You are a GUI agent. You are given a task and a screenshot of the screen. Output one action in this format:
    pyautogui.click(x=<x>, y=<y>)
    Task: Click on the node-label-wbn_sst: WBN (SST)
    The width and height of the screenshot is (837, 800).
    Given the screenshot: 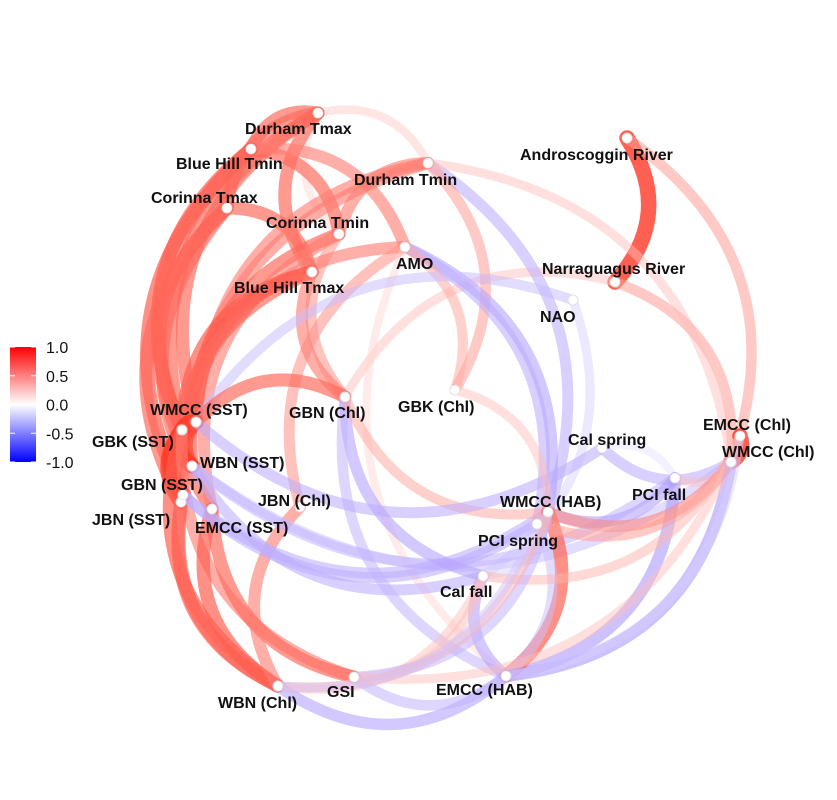 What is the action you would take?
    pyautogui.click(x=242, y=463)
    